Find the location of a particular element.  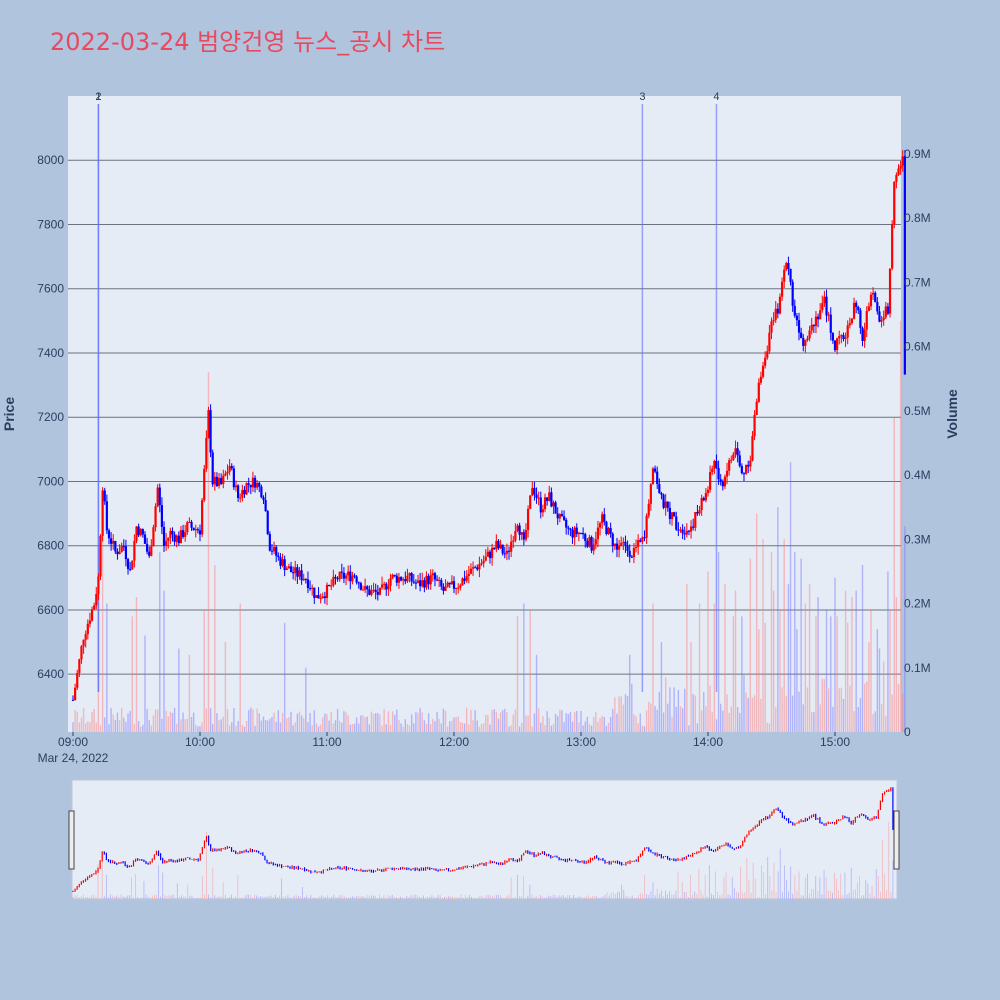

range-slider-left-handle is located at coordinates (71, 840).